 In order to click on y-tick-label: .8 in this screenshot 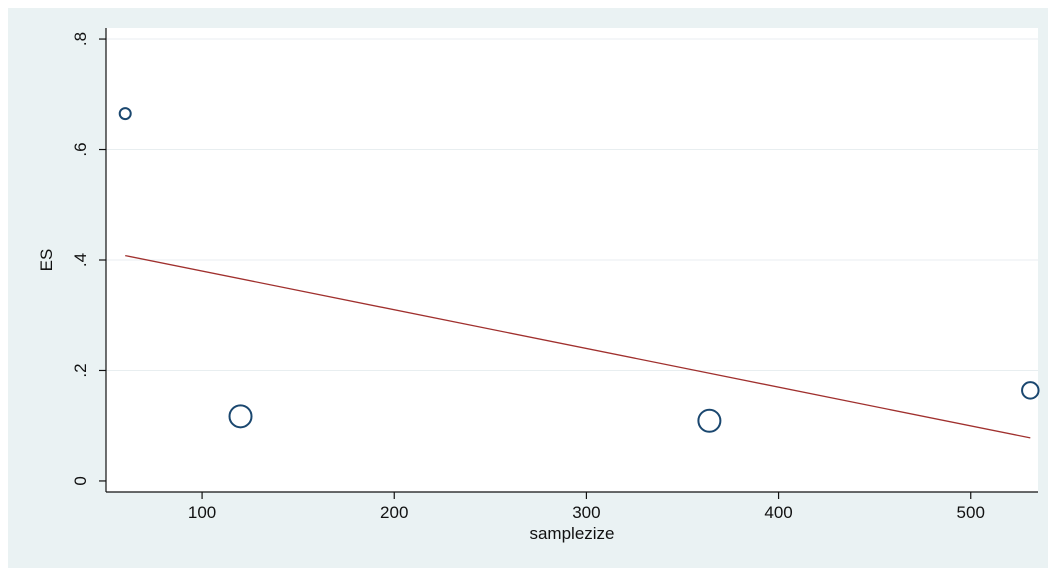, I will do `click(80, 39)`.